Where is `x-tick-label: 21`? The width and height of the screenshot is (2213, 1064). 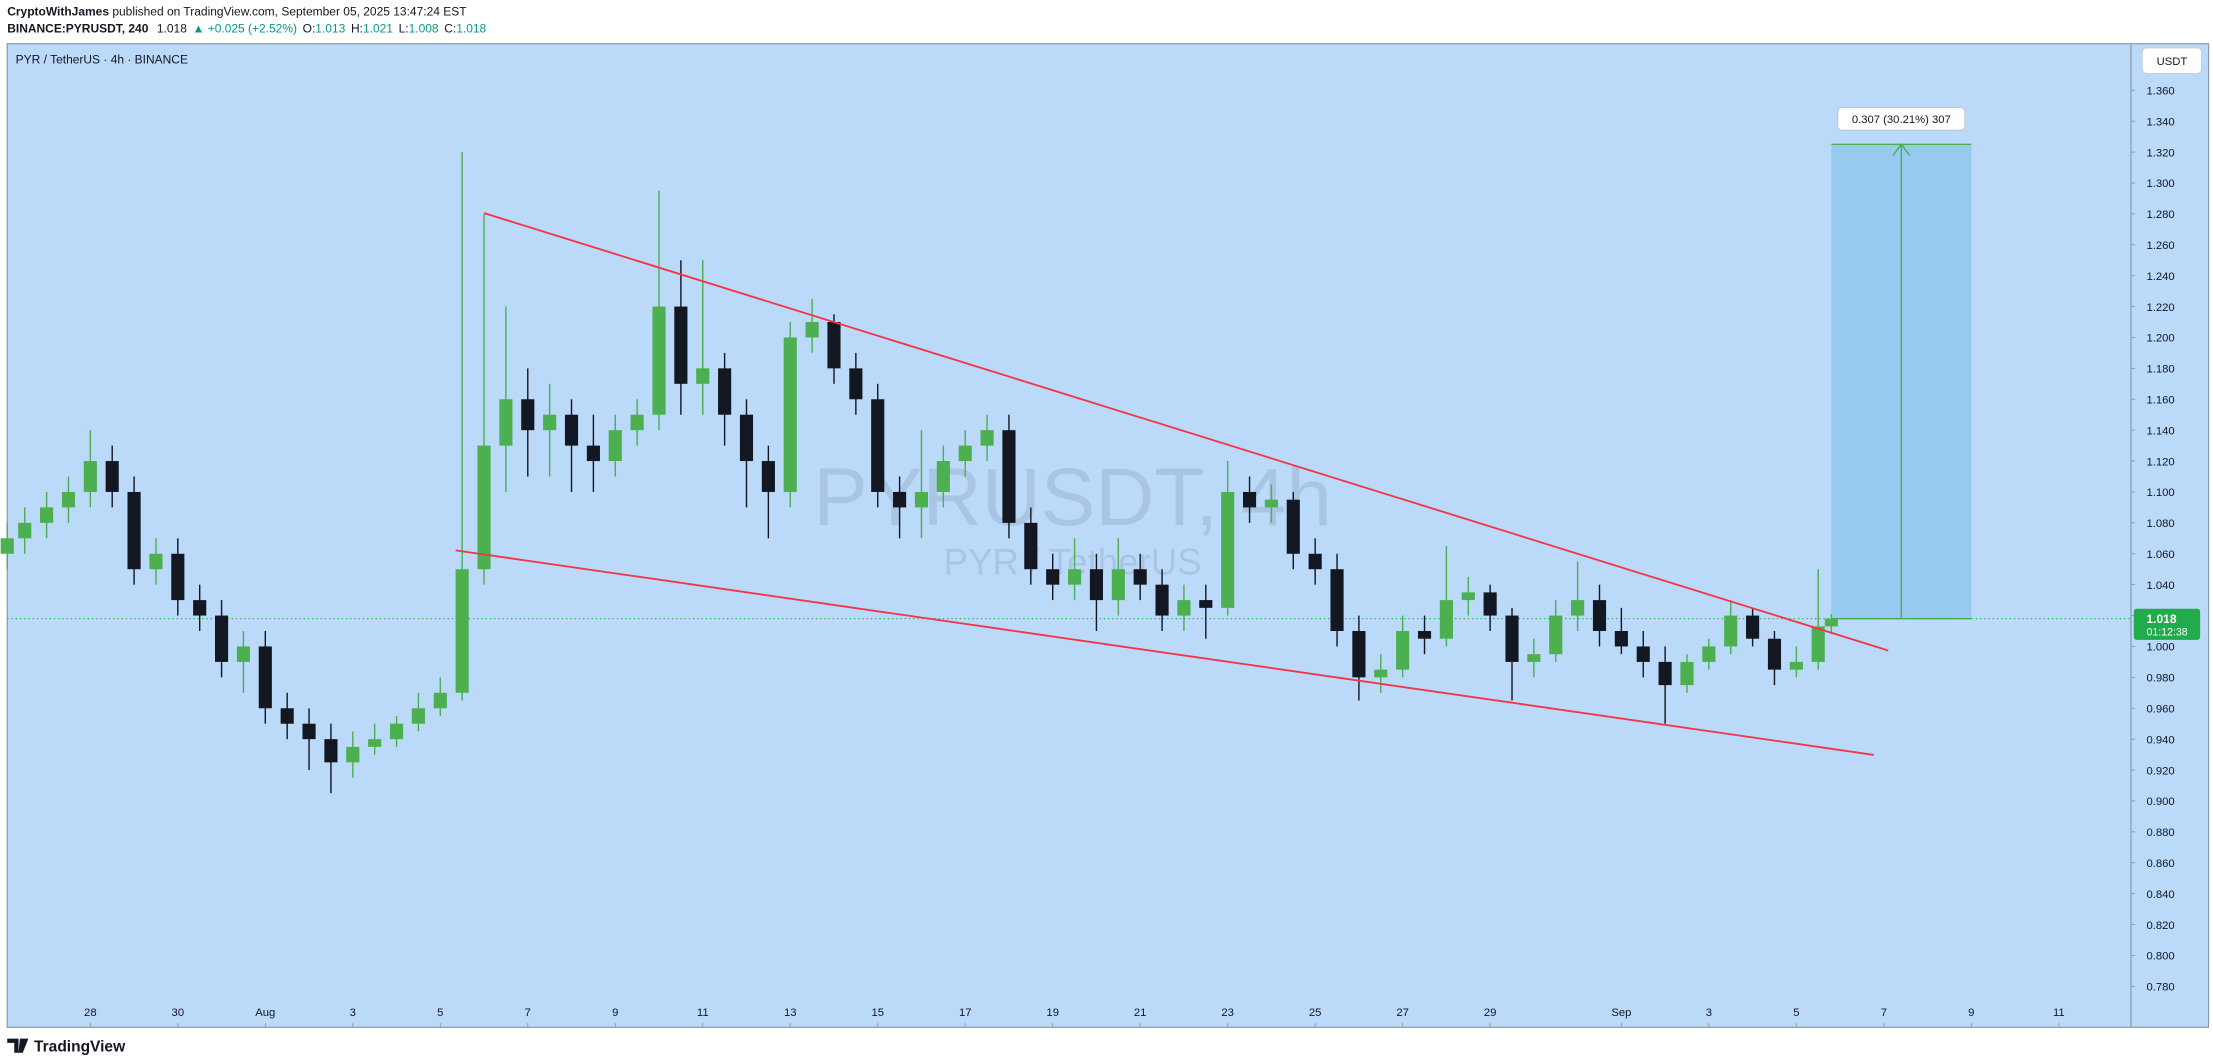
x-tick-label: 21 is located at coordinates (1140, 1013).